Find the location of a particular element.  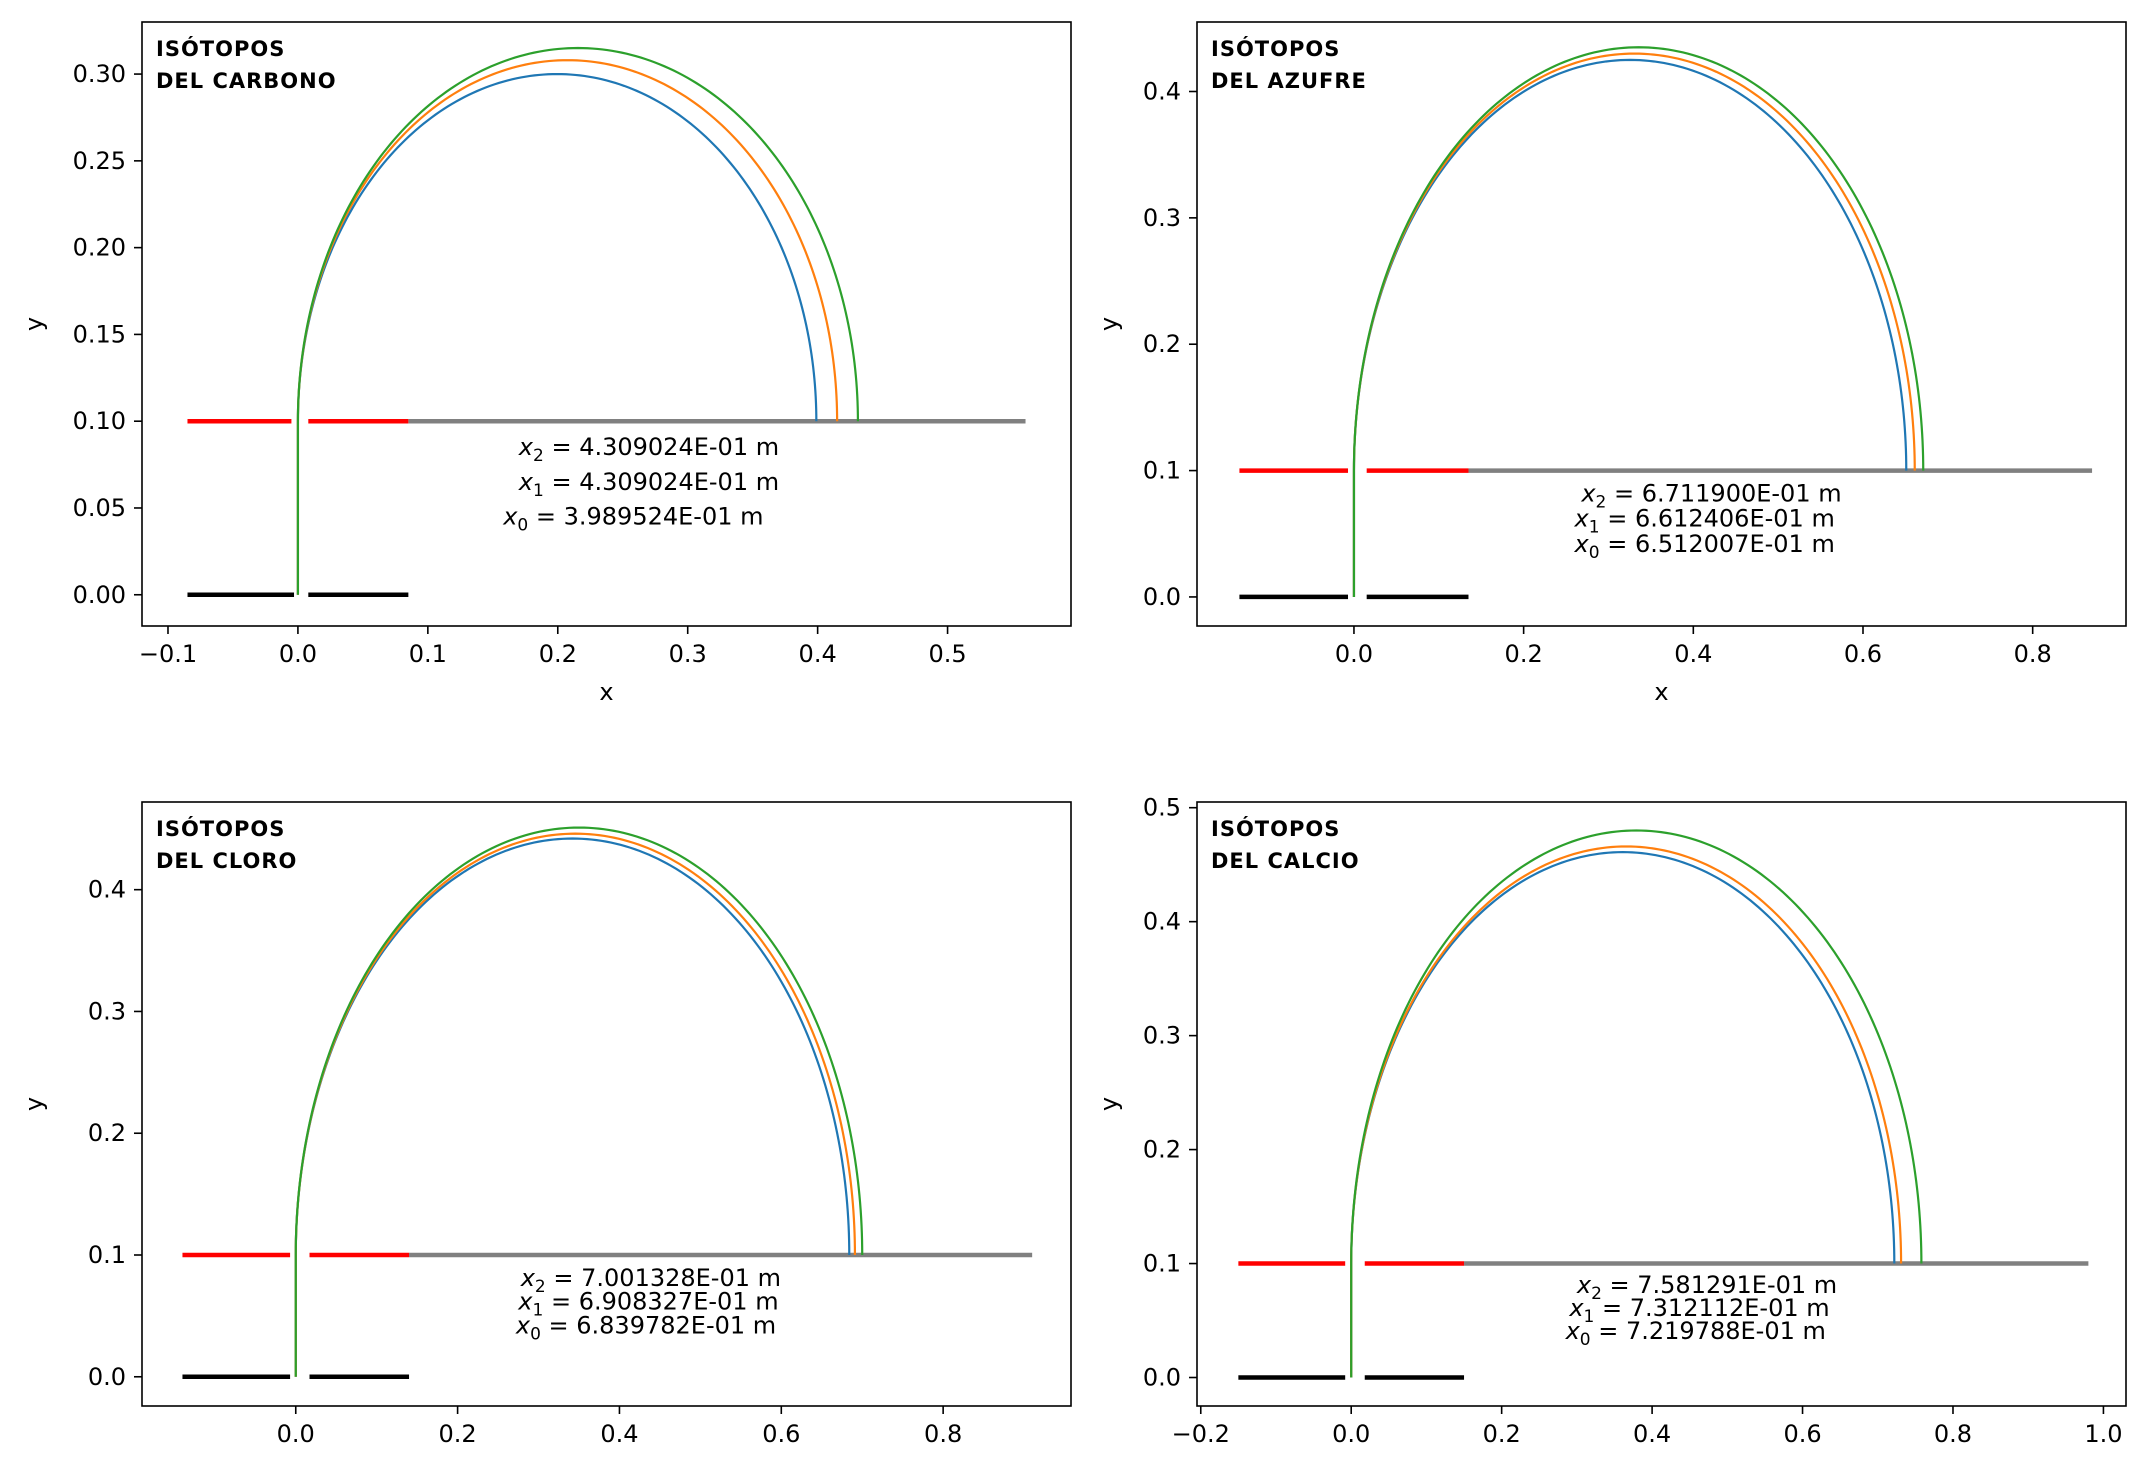

annotation-x1: x1 = 6.612406E-01 m is located at coordinates (1704, 521).